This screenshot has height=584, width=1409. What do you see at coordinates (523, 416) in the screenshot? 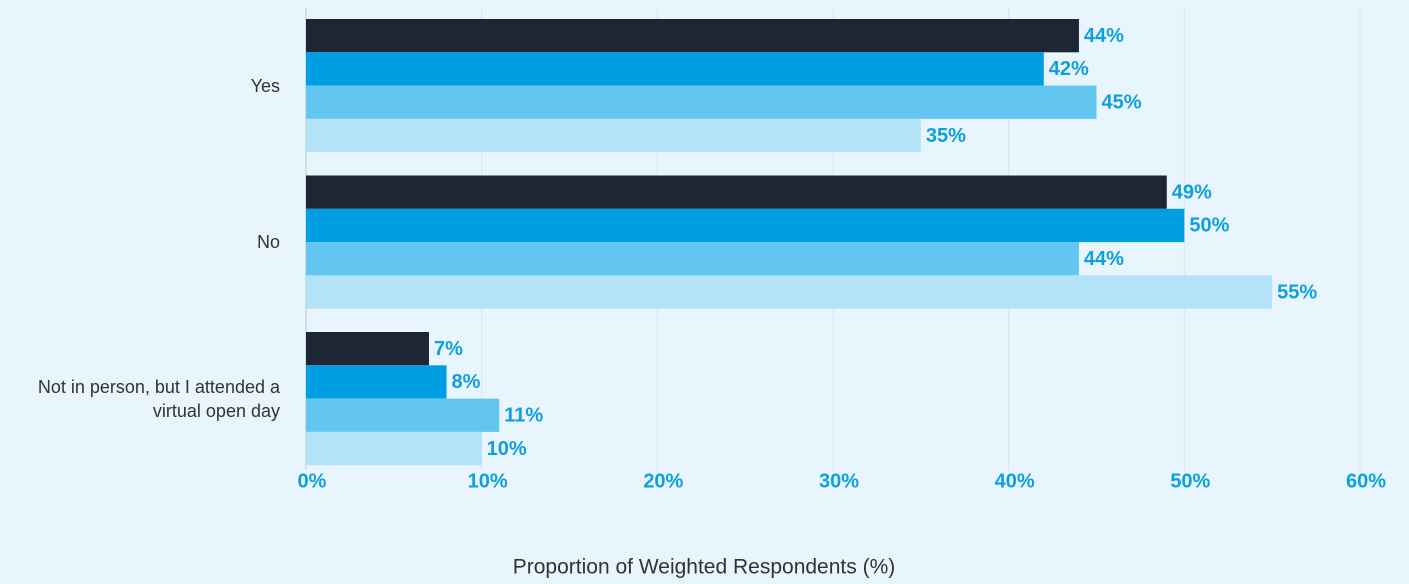
I see `value-label: 11%` at bounding box center [523, 416].